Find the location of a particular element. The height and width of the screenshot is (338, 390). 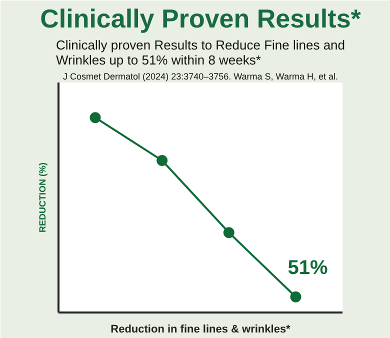

chart-subtitle: Clinically proven Results to Reduce Fine lines and Wrinkles up to 51% within 8 weeks* is located at coordinates (201, 53).